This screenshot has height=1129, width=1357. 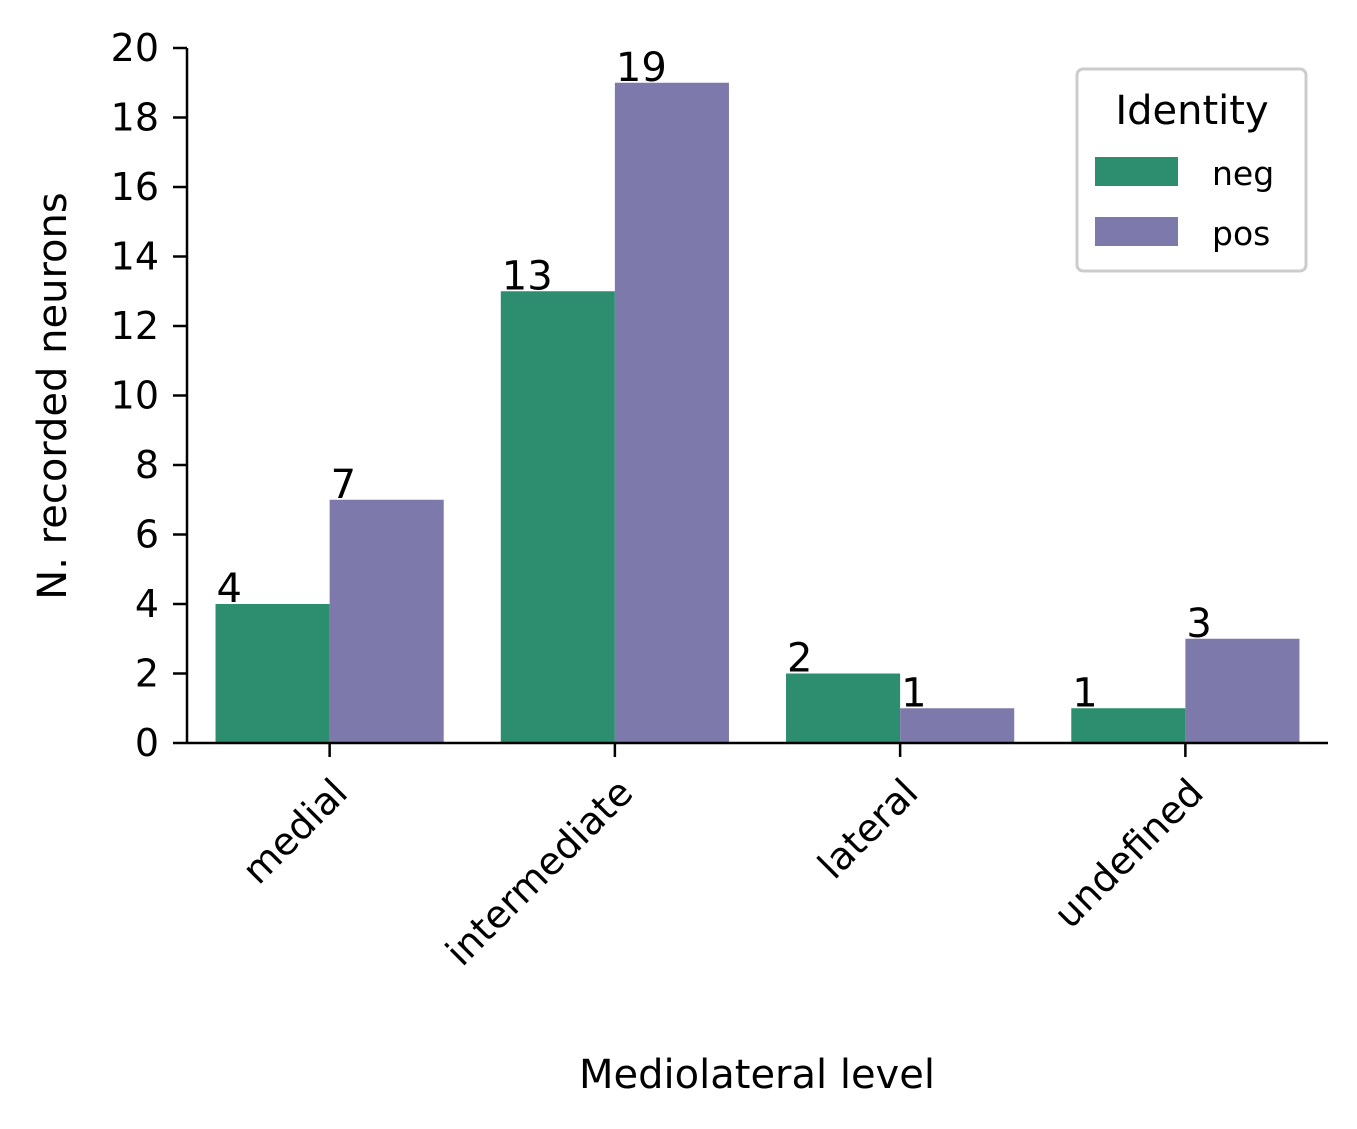 I want to click on bar-label-neg-undefined: 1, so click(x=1084, y=693).